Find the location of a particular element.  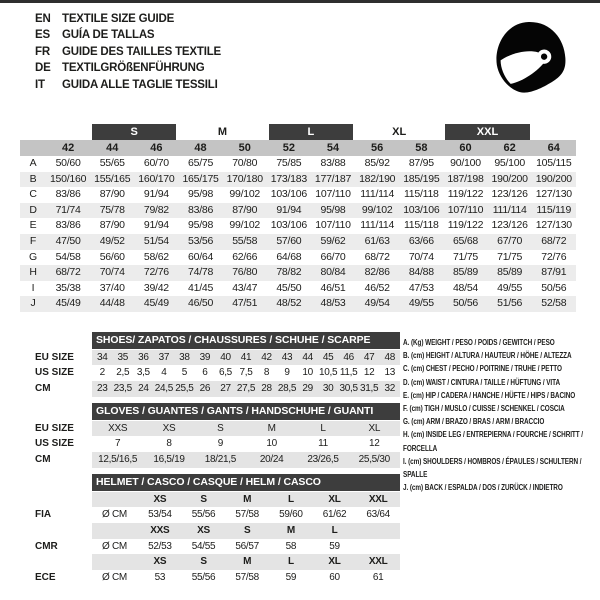

size-value-cell: 53/56 is located at coordinates (201, 240).